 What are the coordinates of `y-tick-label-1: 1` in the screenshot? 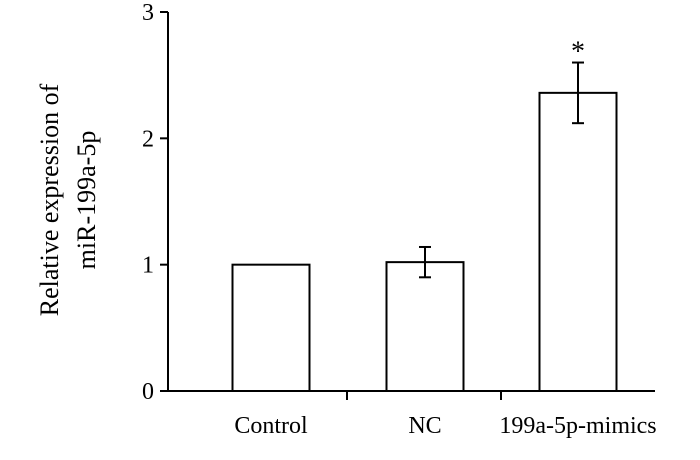 It's located at (148, 266).